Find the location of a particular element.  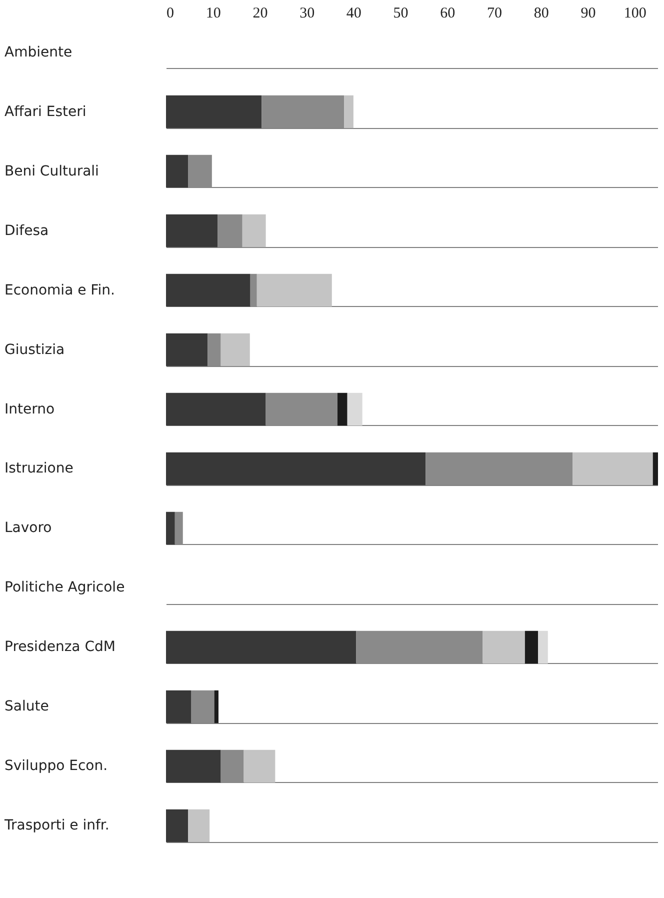

y-tick-label: Politiche Agricole is located at coordinates (64, 588).